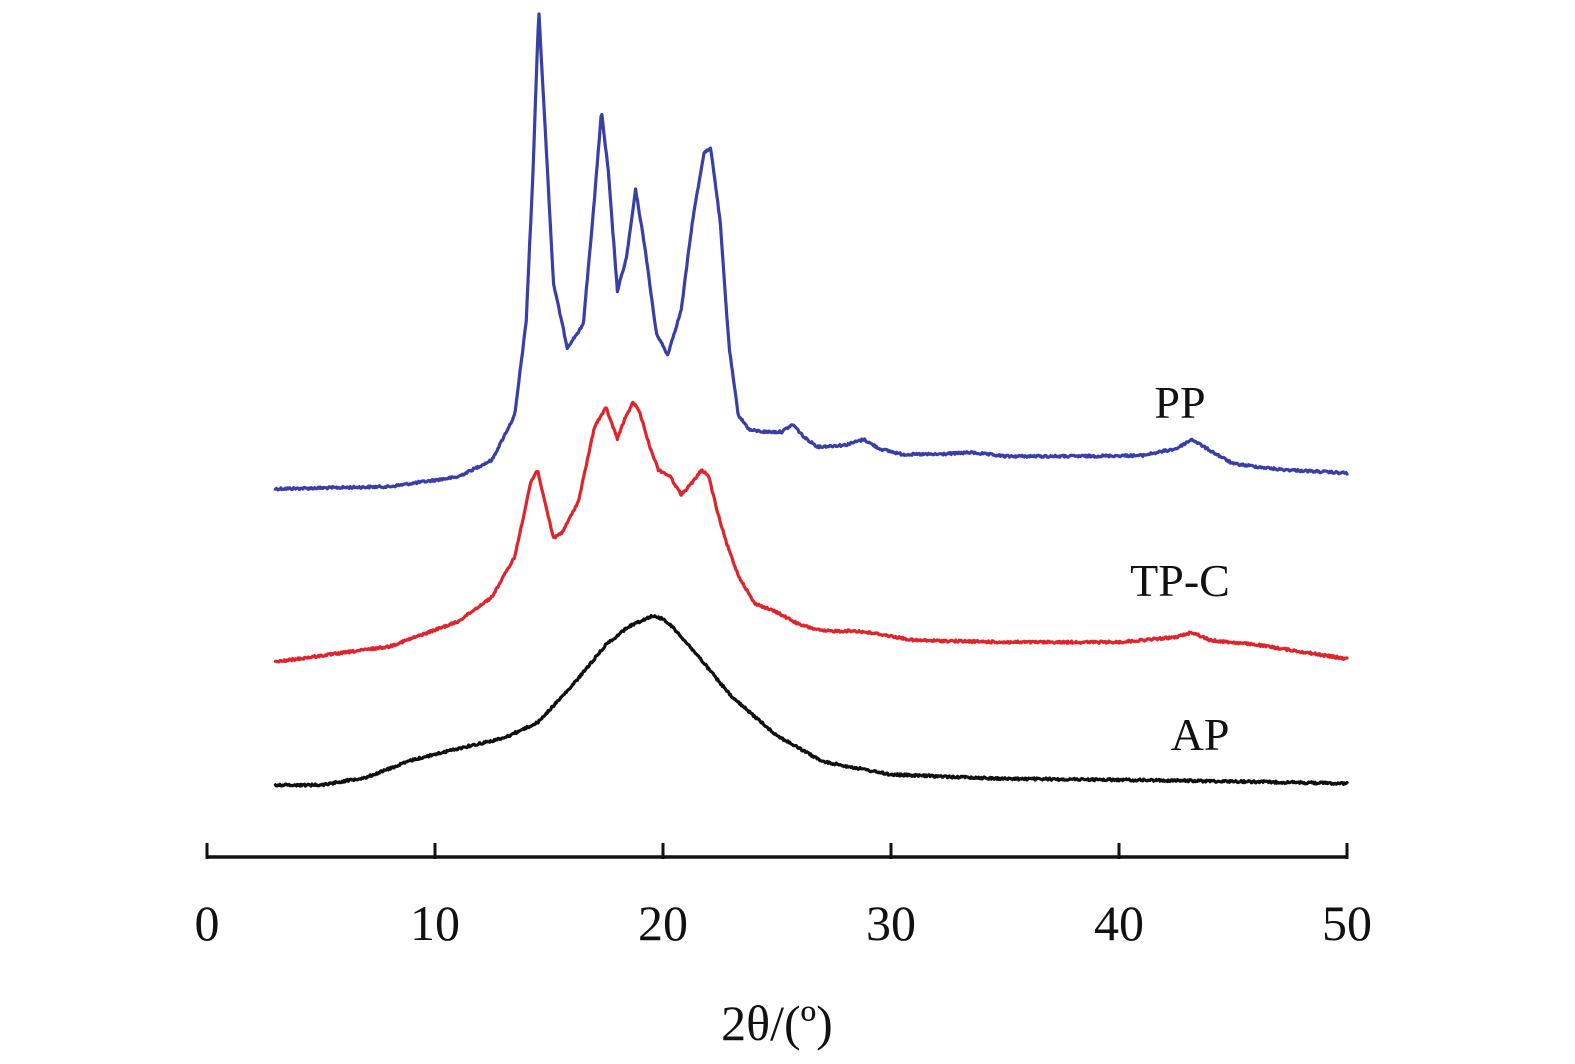  What do you see at coordinates (891, 923) in the screenshot?
I see `x-tick-label-30: 30` at bounding box center [891, 923].